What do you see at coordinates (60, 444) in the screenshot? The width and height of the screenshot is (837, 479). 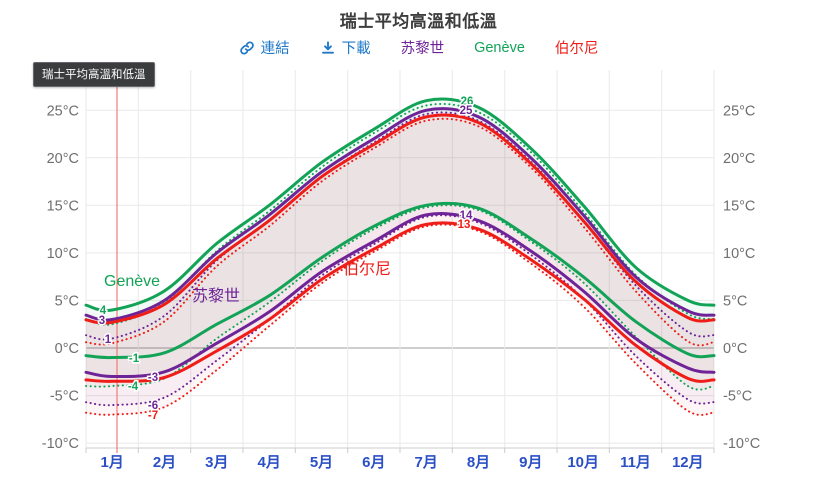 I see `y-tick-label-left: -10°C` at bounding box center [60, 444].